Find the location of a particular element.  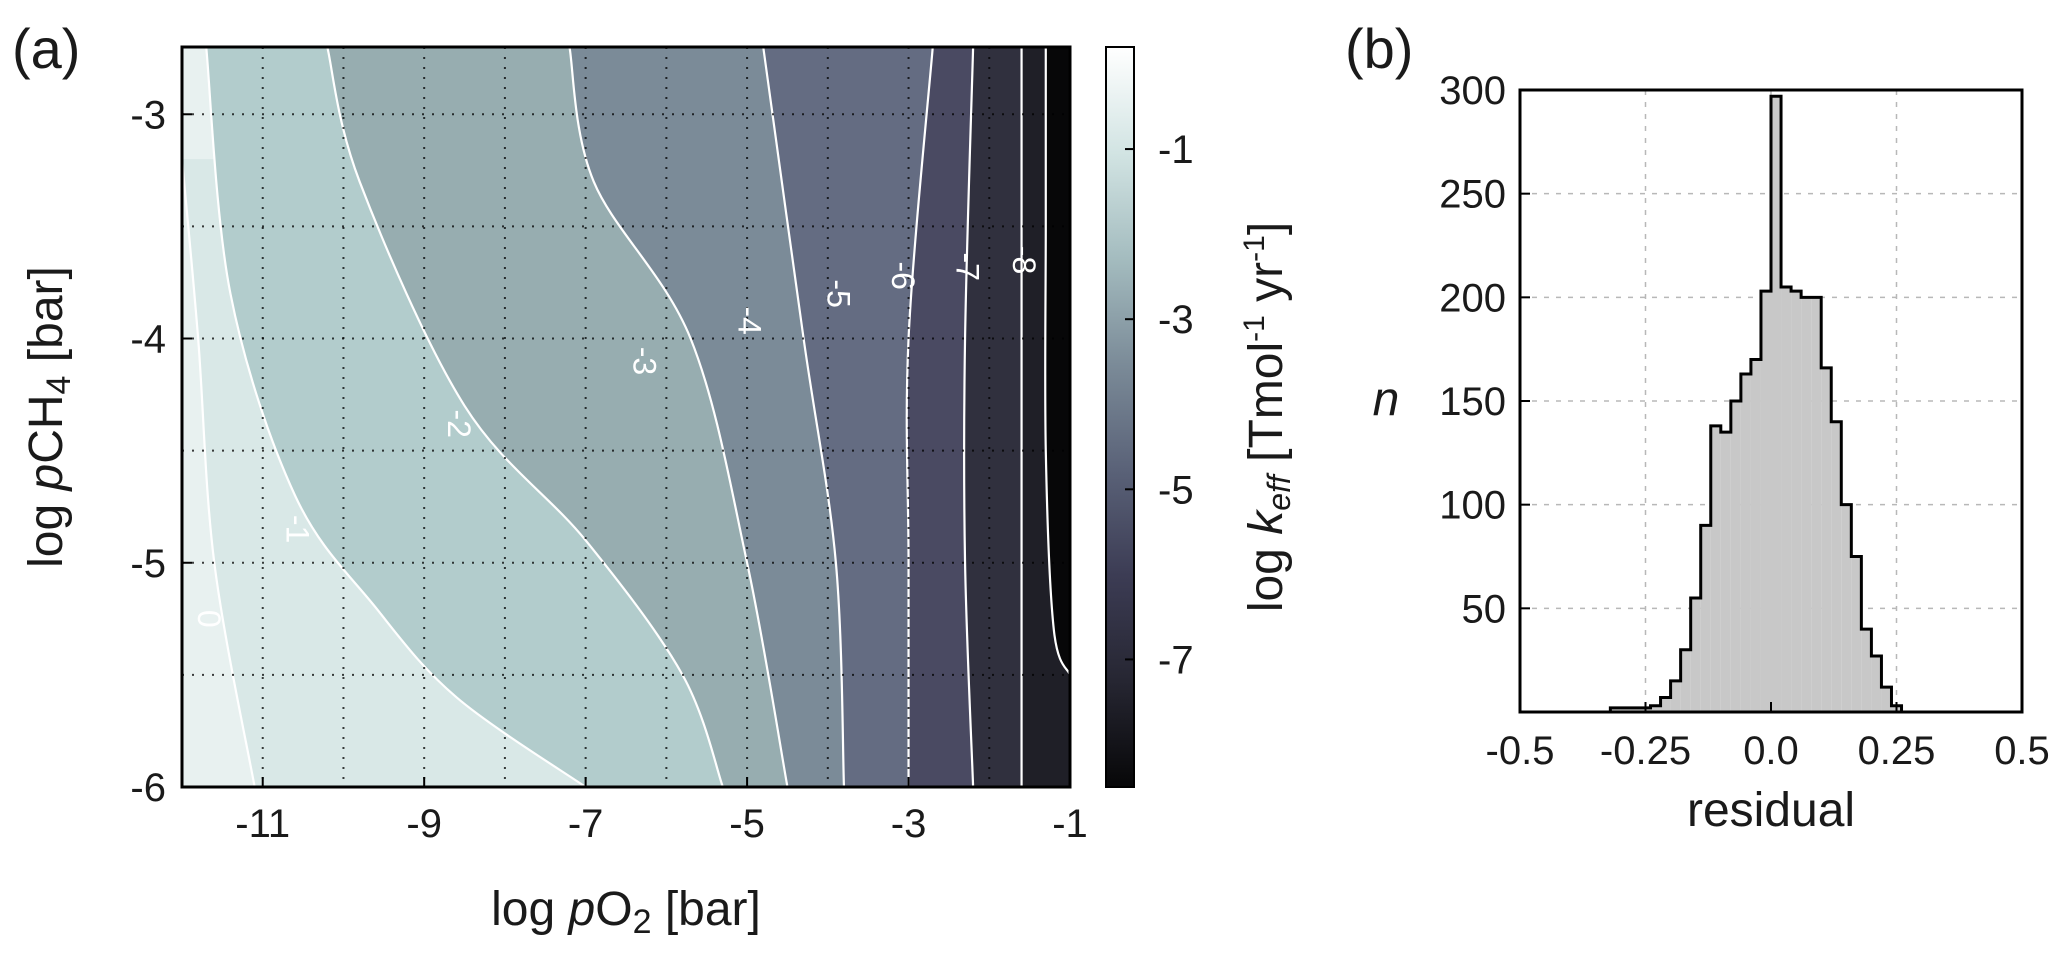

panel-a-label: (a) is located at coordinates (46, 48).